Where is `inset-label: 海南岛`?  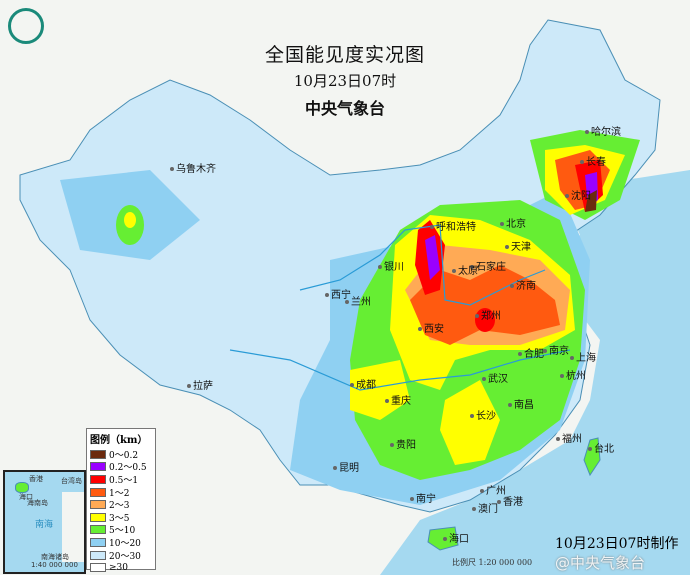 inset-label: 海南岛 is located at coordinates (37, 503).